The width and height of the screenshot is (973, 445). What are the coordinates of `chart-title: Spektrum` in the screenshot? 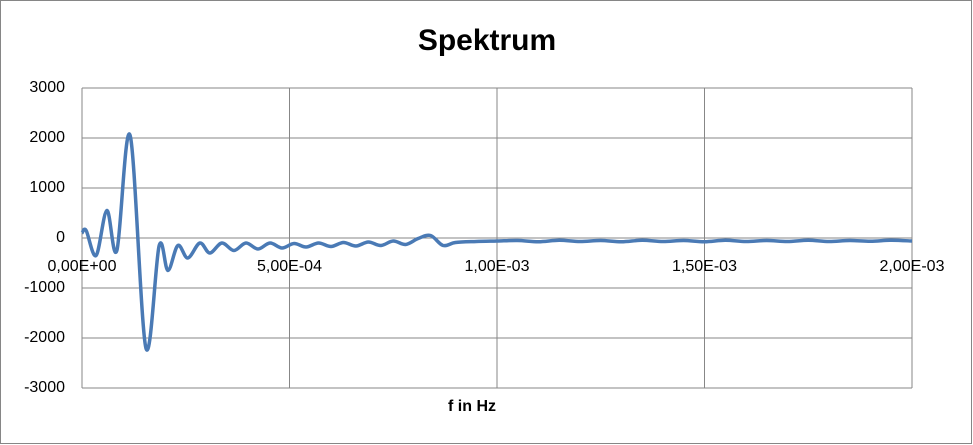 It's located at (487, 40).